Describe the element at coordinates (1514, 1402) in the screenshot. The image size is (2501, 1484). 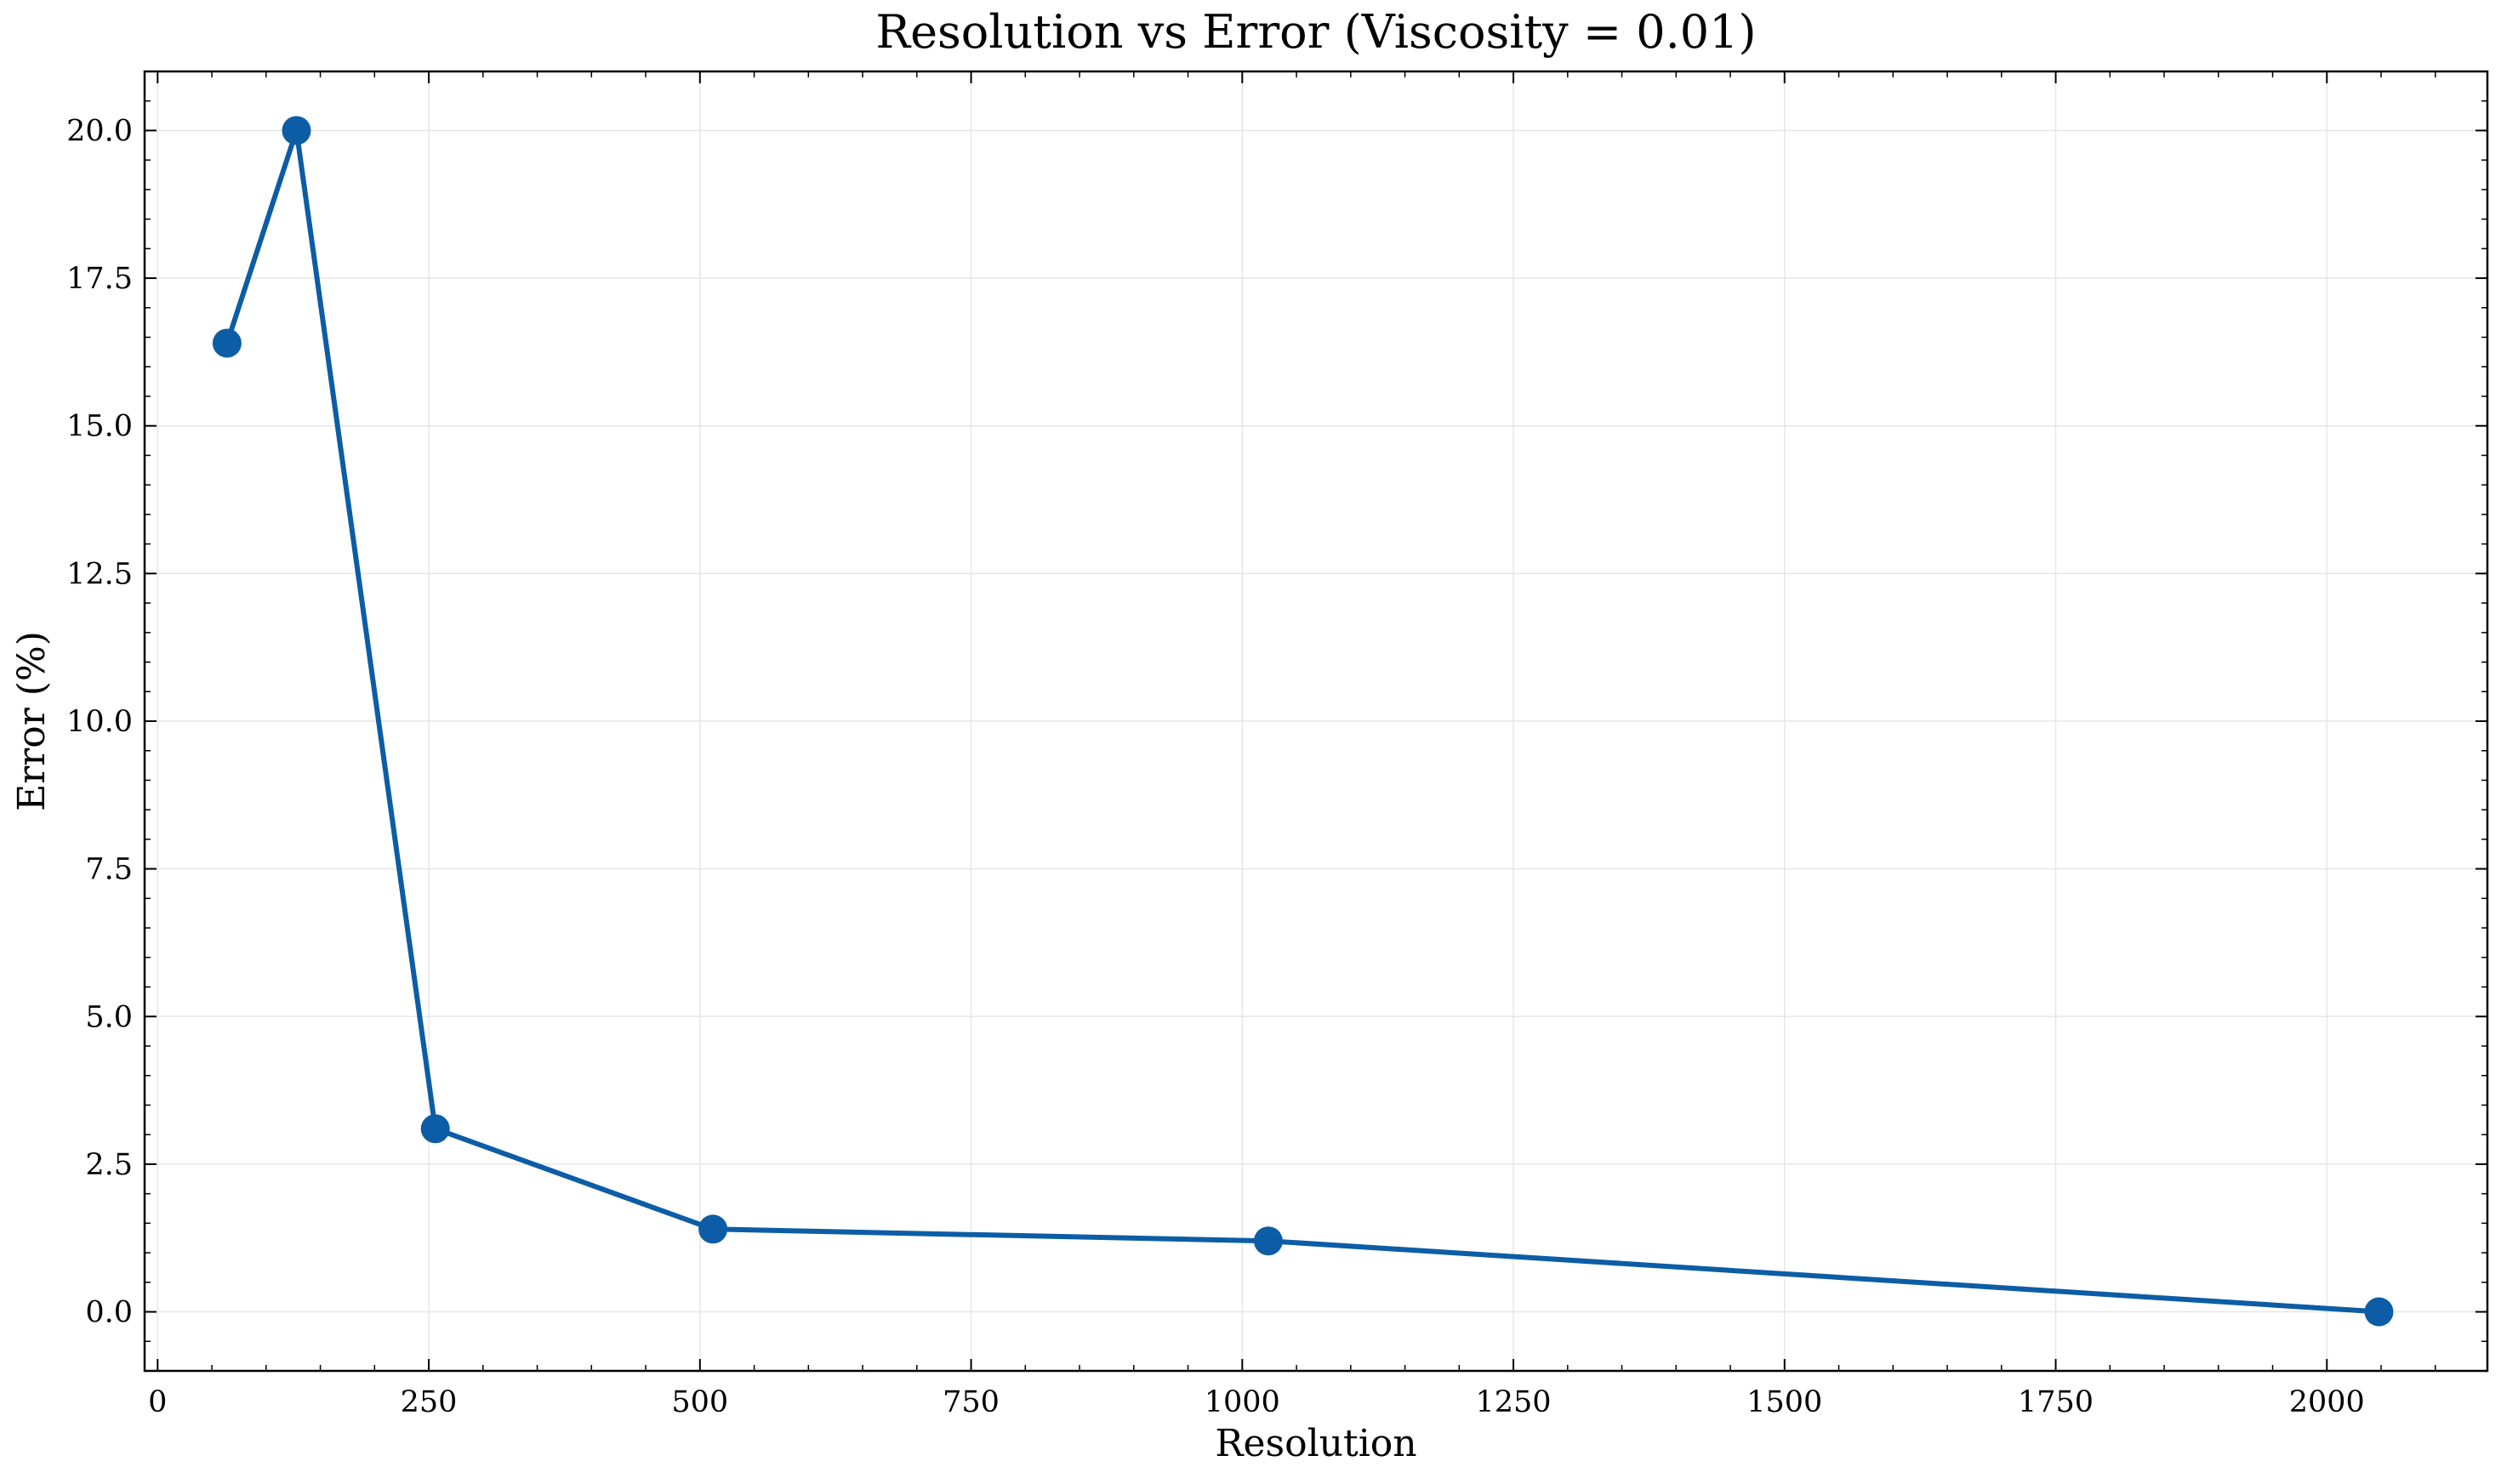
I see `x-tick-label: 1250` at that location.